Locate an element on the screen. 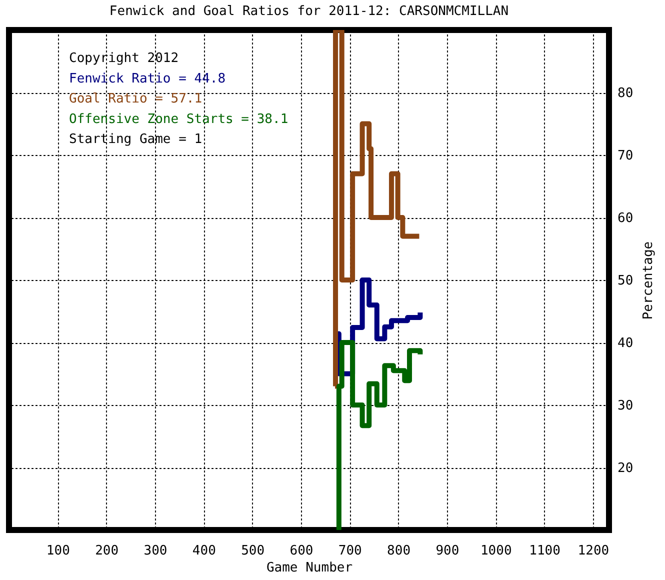 The width and height of the screenshot is (665, 580). text: Offensive Zone Starts = 38.1 is located at coordinates (178, 119).